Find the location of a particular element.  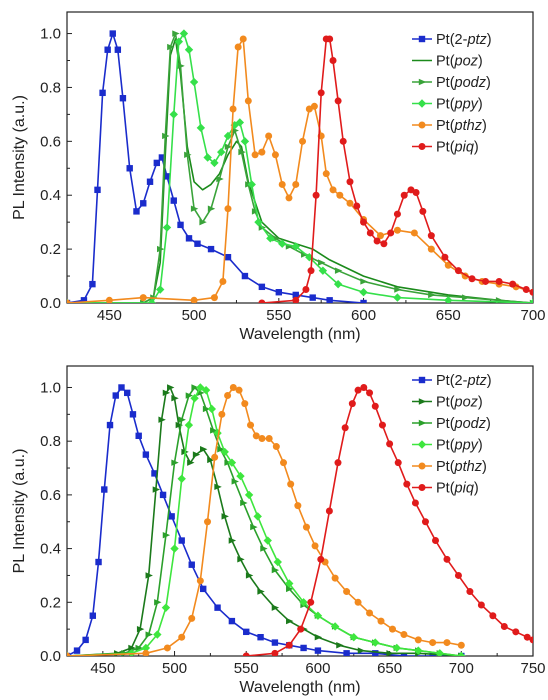

legend-item: Pt(2-ptz) is located at coordinates (452, 381).